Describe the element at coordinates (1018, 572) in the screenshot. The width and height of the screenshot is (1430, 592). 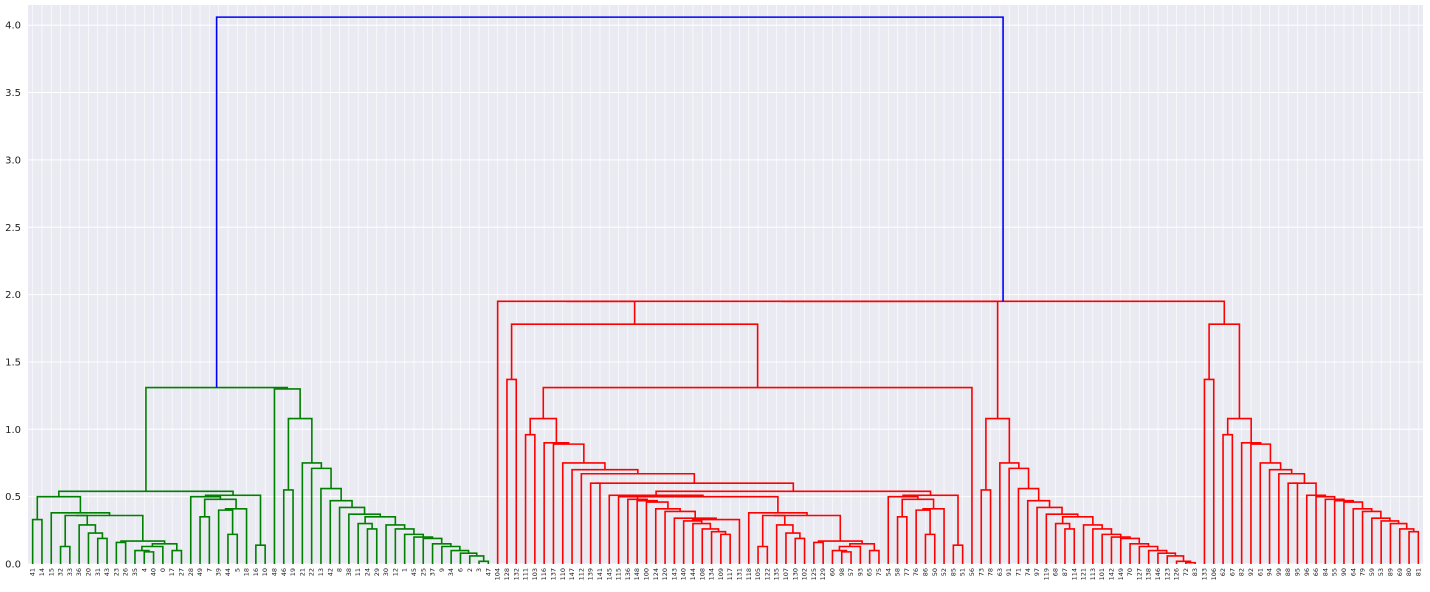
I see `leaf-label: 71` at that location.